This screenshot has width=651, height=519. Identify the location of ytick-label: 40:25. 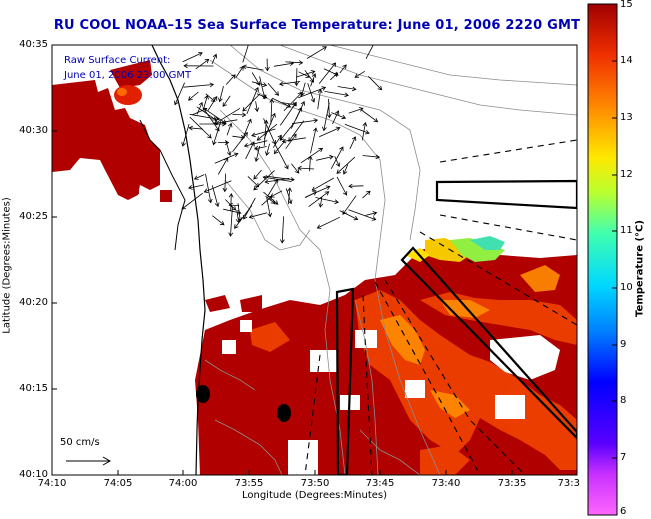
(33, 216).